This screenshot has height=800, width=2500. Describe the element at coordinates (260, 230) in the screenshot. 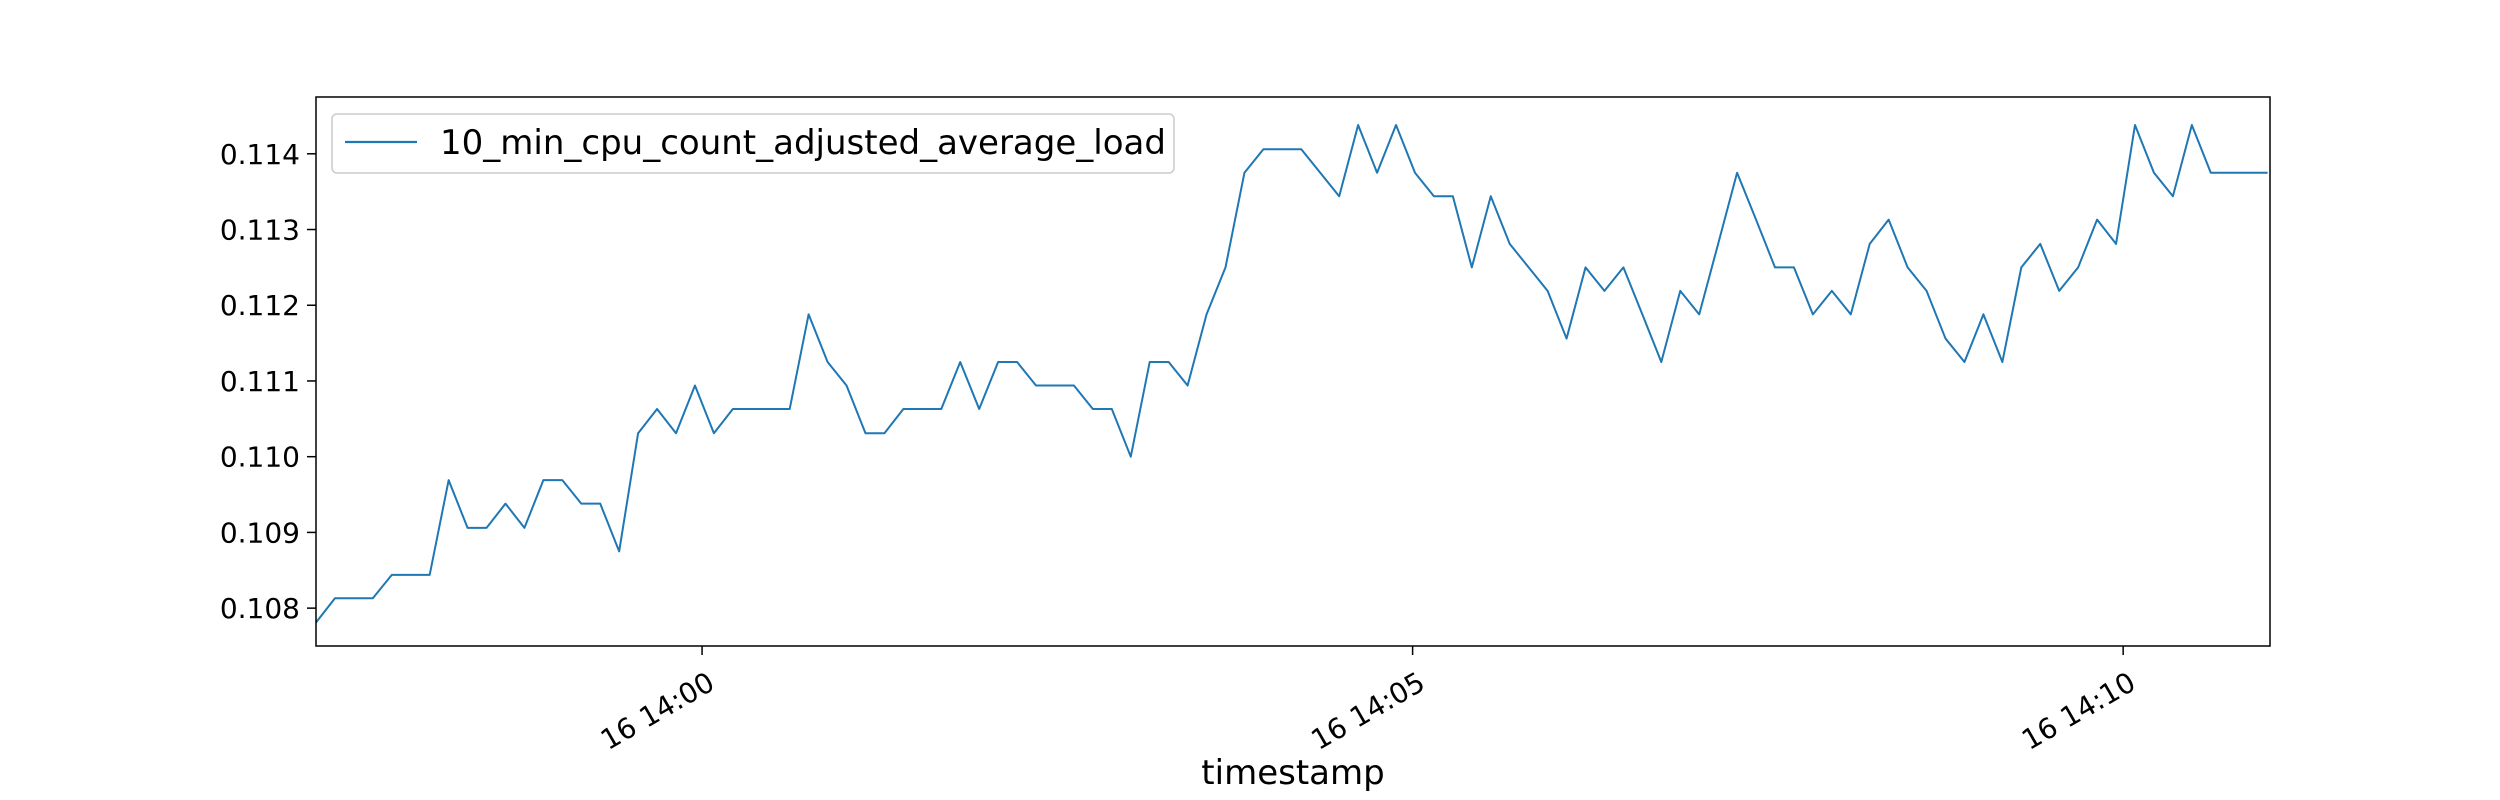

I see `y-tick-label: 0.113` at that location.